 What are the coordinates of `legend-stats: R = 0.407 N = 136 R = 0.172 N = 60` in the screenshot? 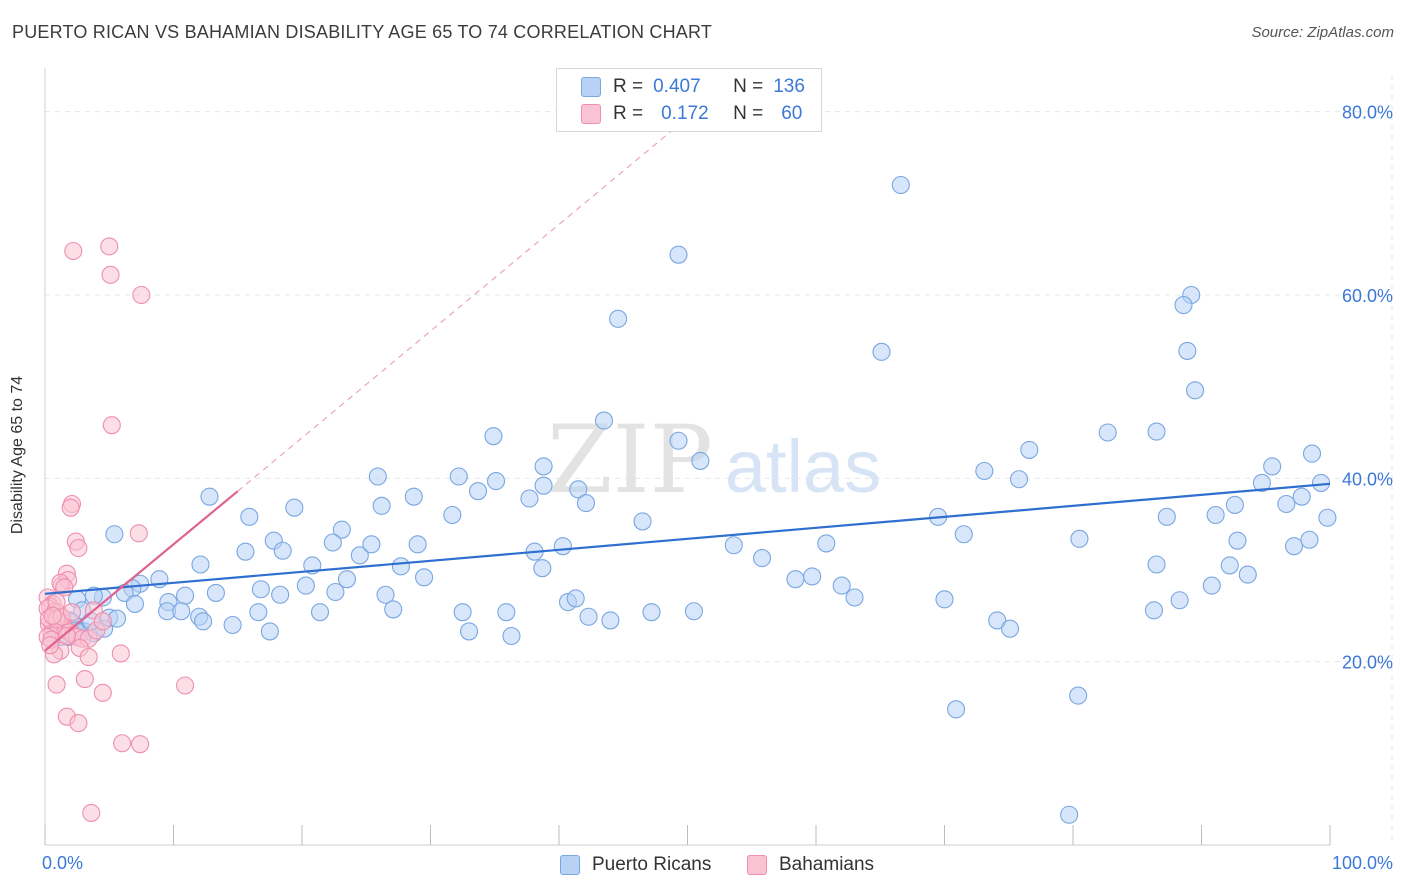 It's located at (689, 100).